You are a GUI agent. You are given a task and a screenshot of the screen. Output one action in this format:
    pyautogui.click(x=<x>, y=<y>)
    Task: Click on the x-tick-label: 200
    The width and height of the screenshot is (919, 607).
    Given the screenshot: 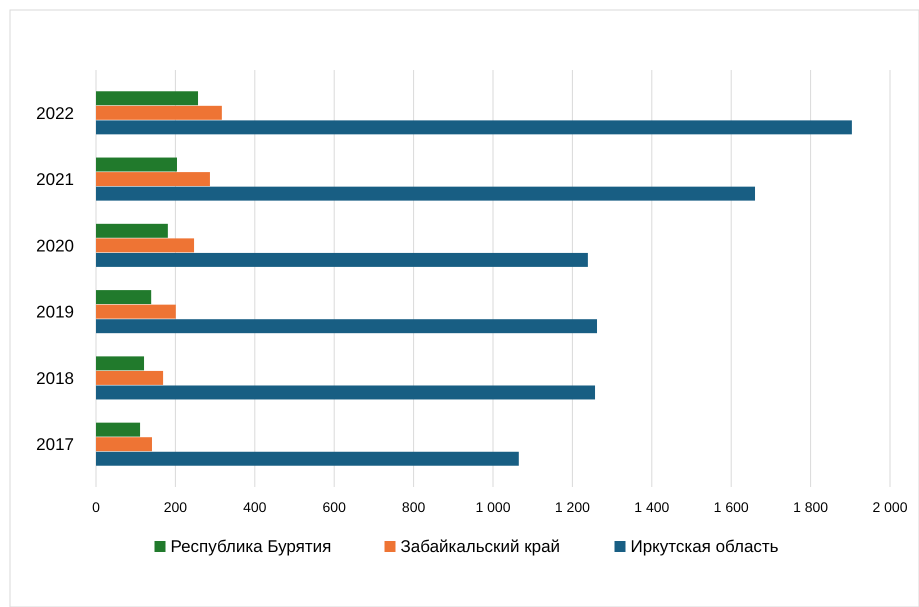 What is the action you would take?
    pyautogui.click(x=176, y=507)
    